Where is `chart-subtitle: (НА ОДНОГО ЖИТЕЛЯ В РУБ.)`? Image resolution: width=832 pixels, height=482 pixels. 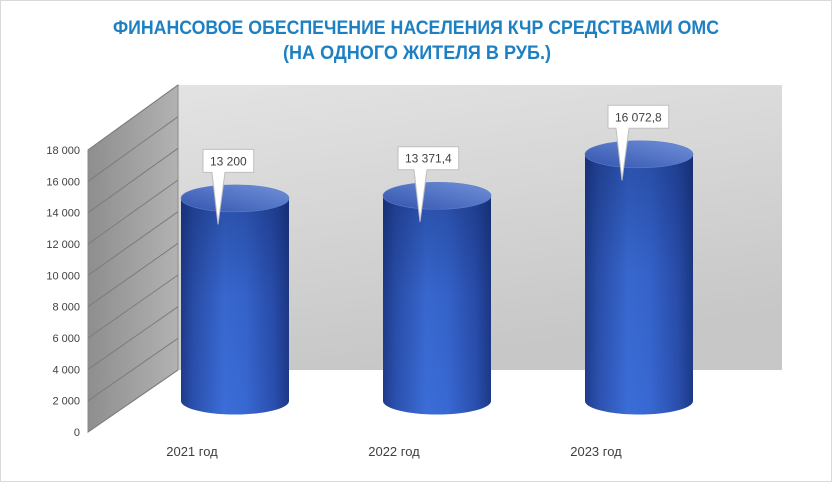
chart-subtitle: (НА ОДНОГО ЖИТЕЛЯ В РУБ.) is located at coordinates (417, 53).